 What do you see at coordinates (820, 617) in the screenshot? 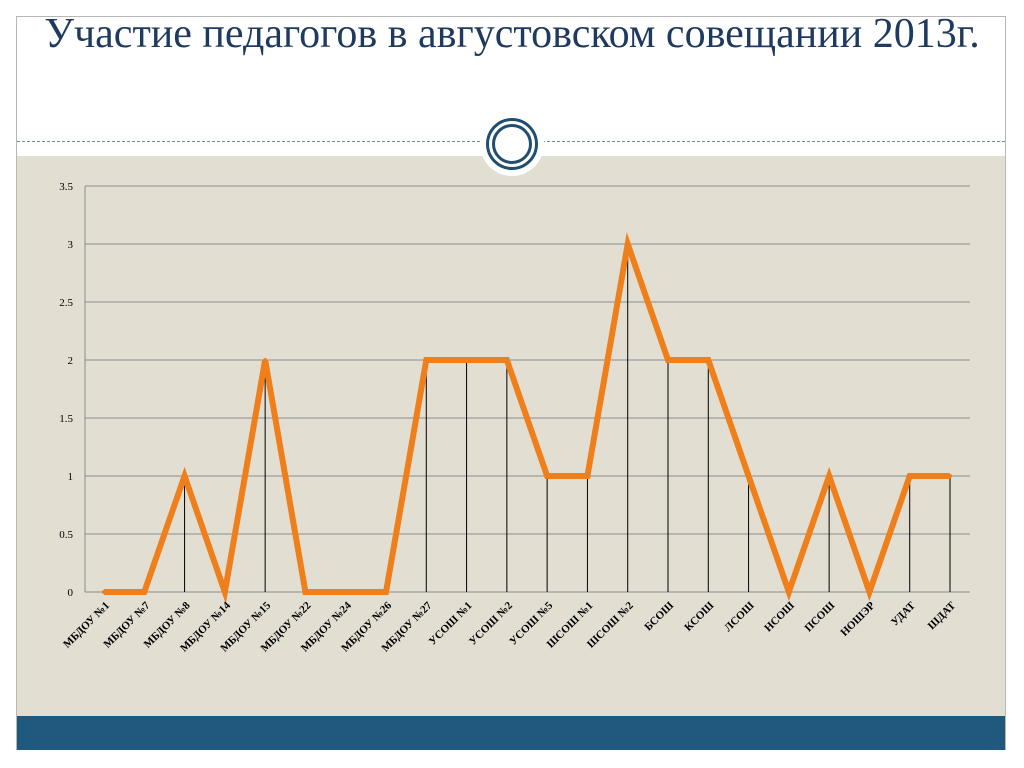
I see `x-category-label: ПСОШ` at bounding box center [820, 617].